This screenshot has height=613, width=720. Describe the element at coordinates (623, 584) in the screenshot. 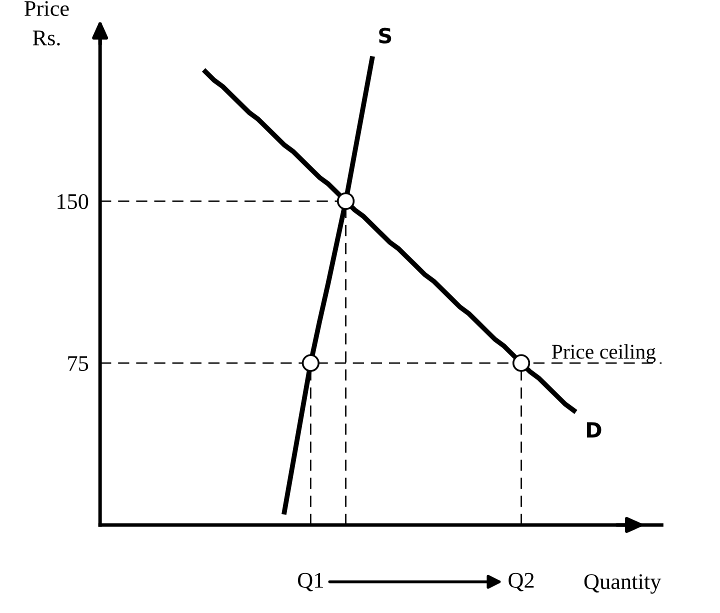

I see `x-axis-title: Quantity` at that location.